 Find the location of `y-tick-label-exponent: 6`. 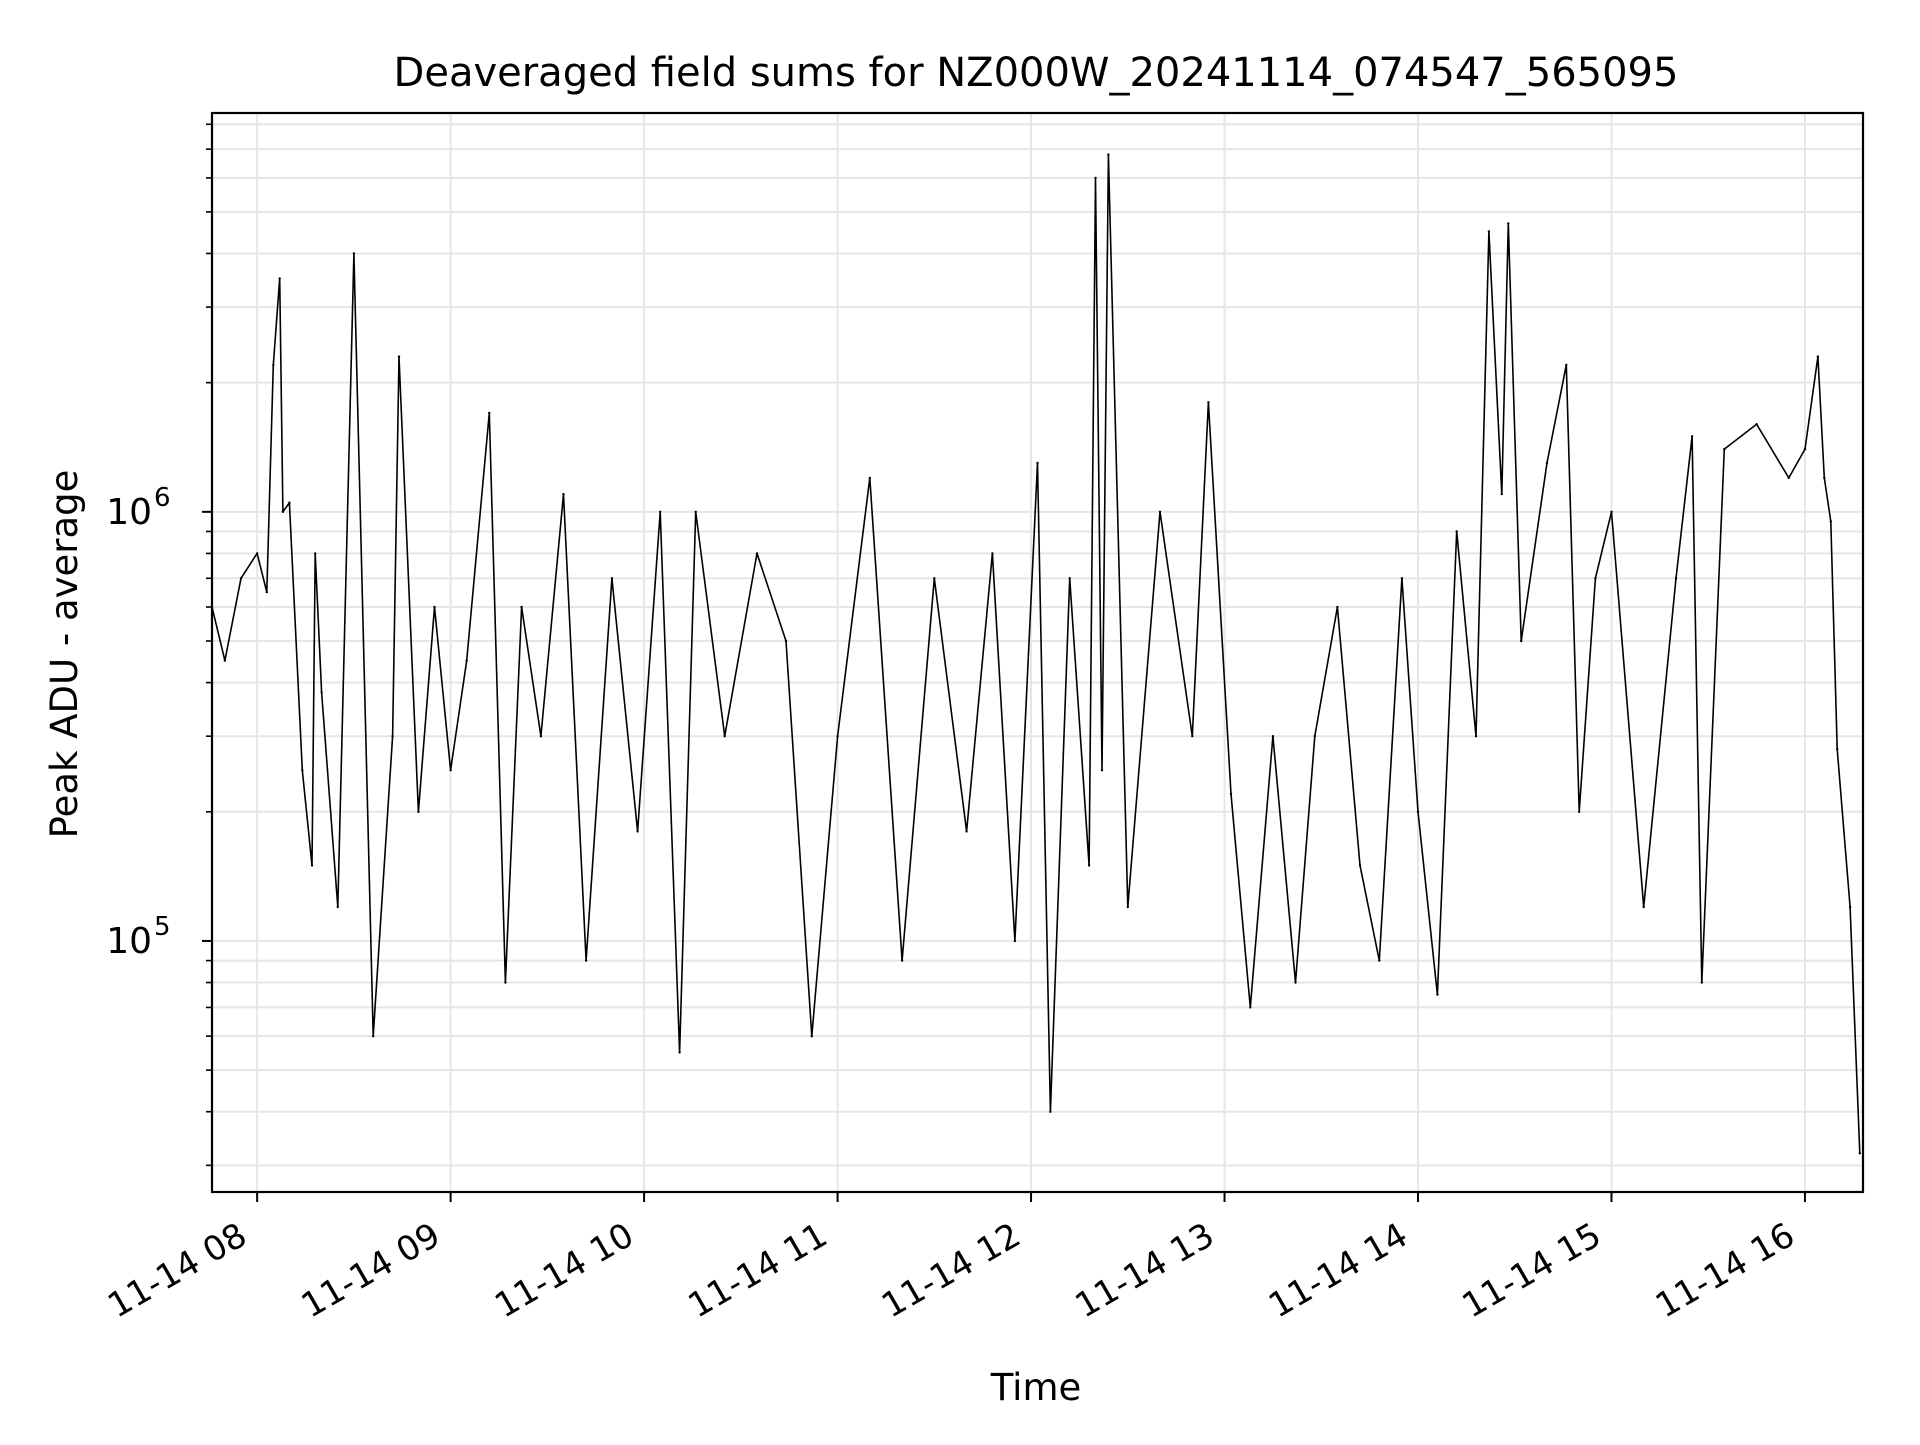

y-tick-label-exponent: 6 is located at coordinates (162, 498).